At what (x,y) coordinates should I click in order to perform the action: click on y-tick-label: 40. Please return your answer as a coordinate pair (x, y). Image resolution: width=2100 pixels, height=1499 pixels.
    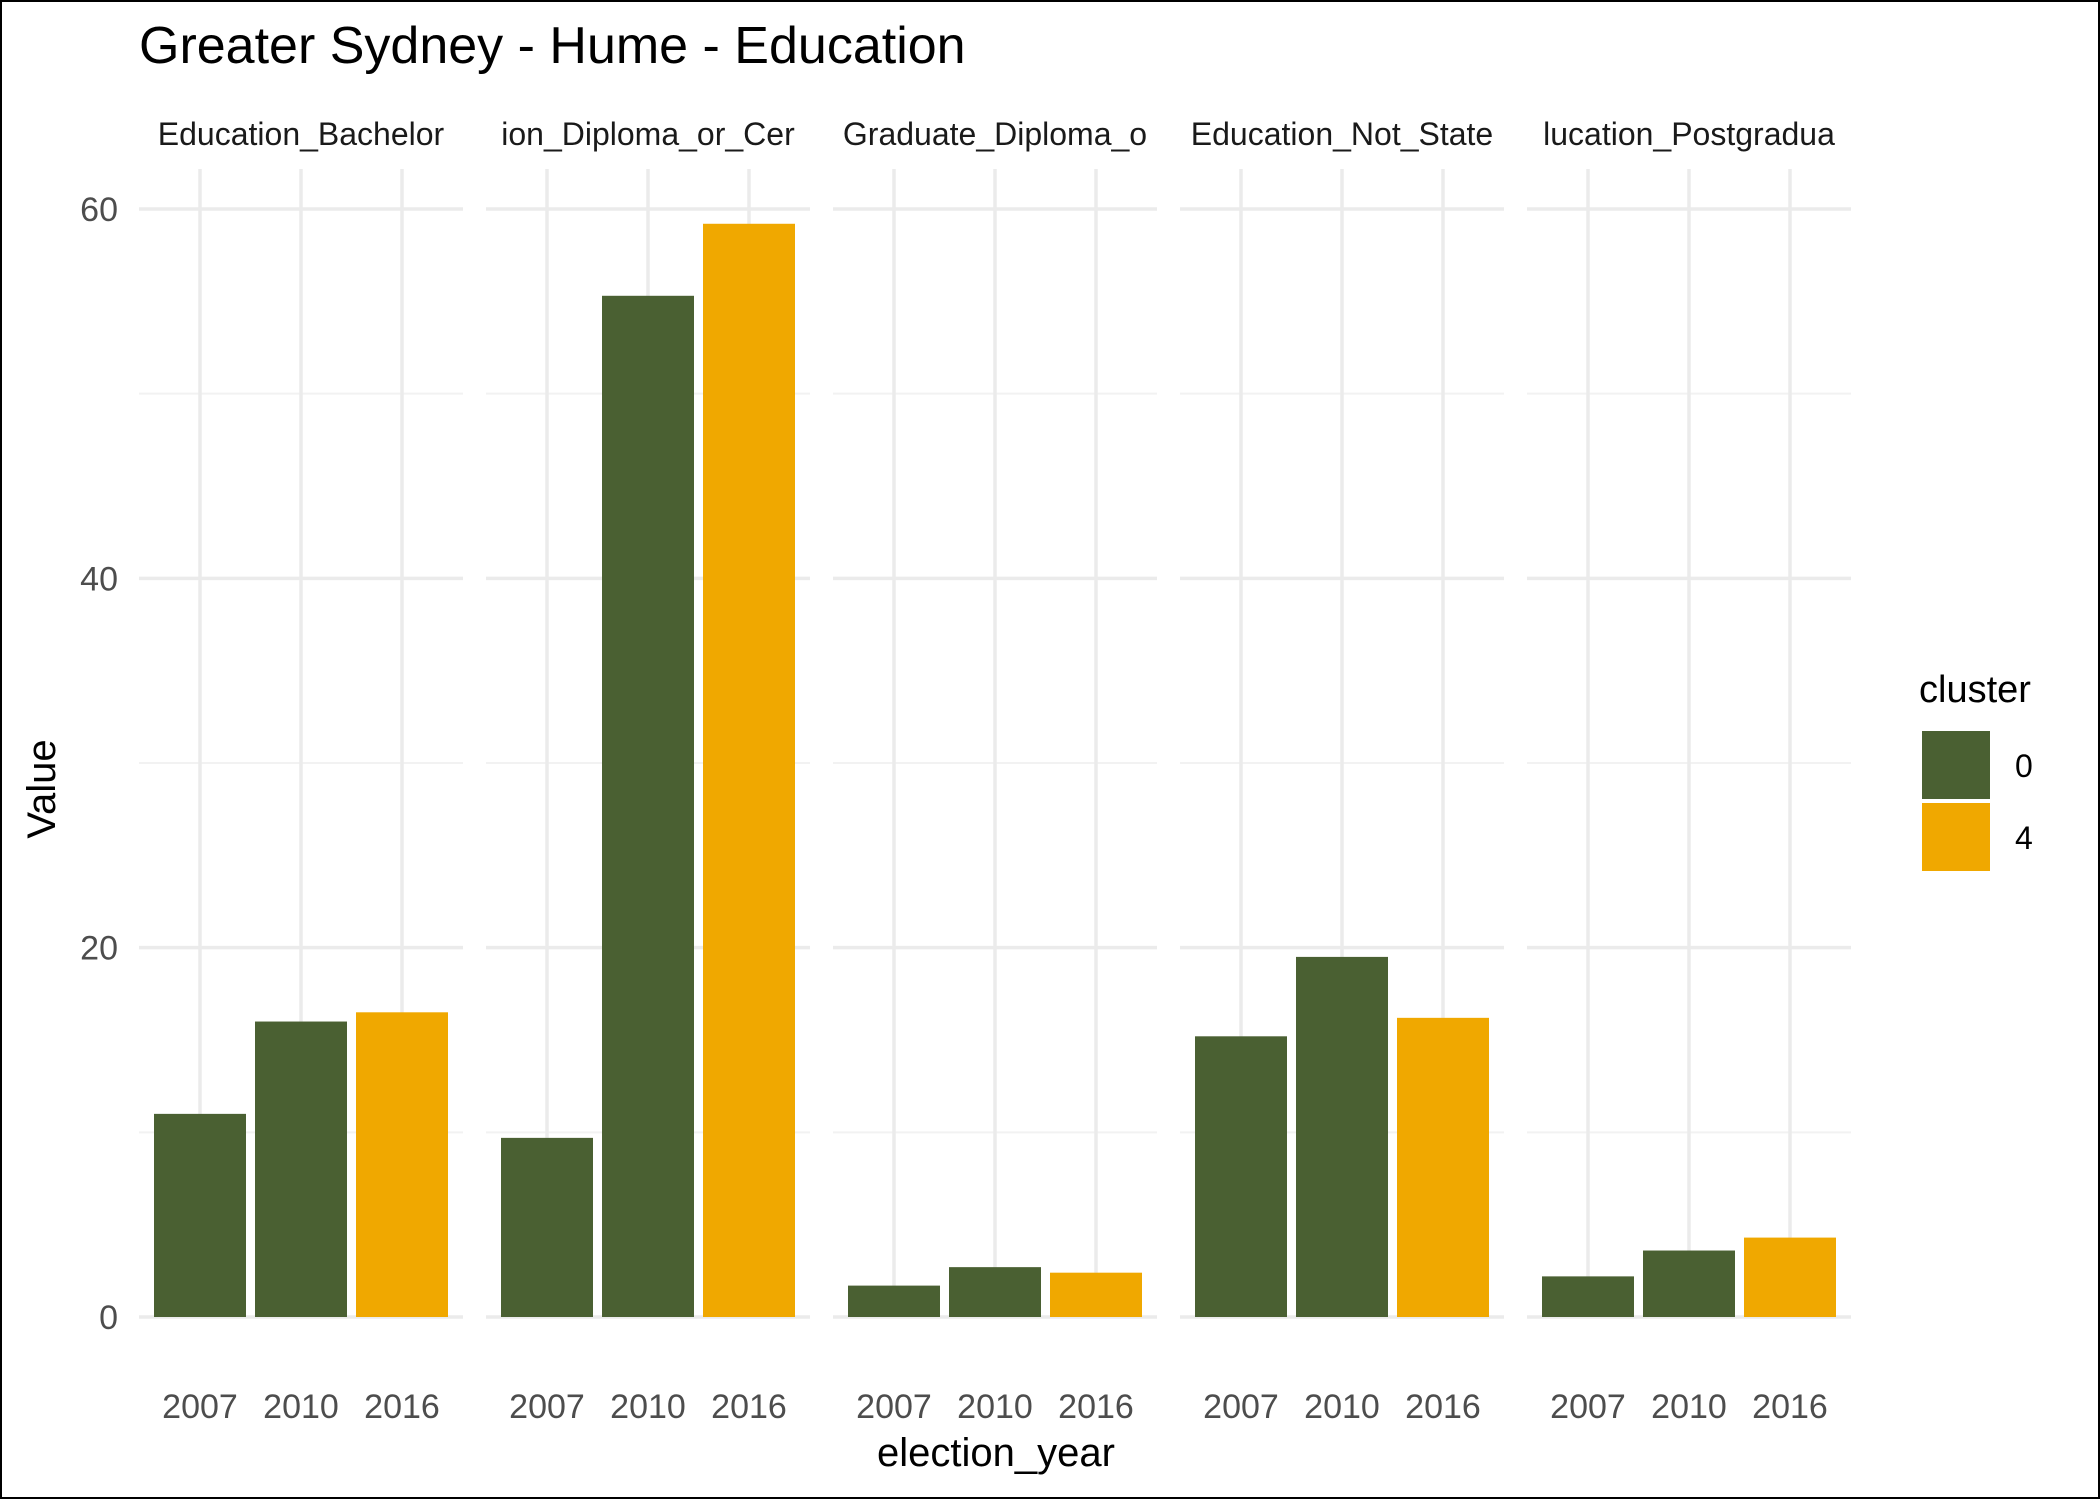
    Looking at the image, I should click on (99, 579).